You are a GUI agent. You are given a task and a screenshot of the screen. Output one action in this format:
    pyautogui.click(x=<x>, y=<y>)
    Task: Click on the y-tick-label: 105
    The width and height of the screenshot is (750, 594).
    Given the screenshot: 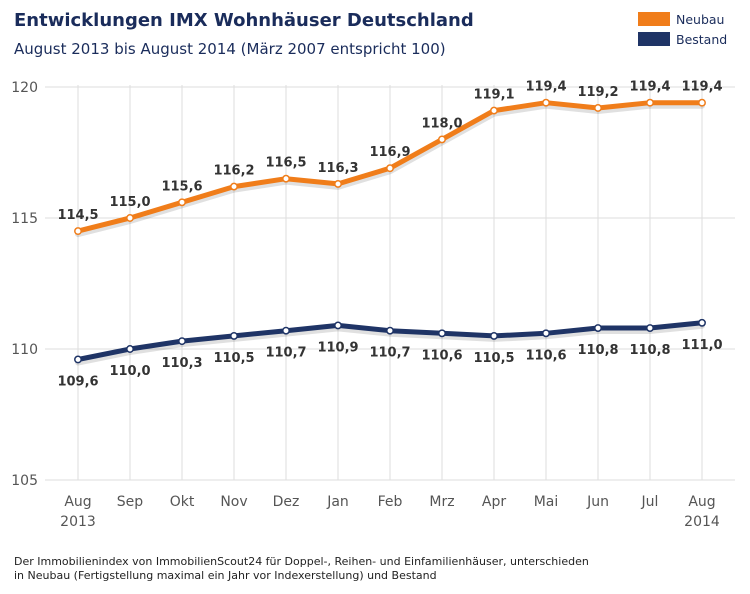 What is the action you would take?
    pyautogui.click(x=24, y=481)
    